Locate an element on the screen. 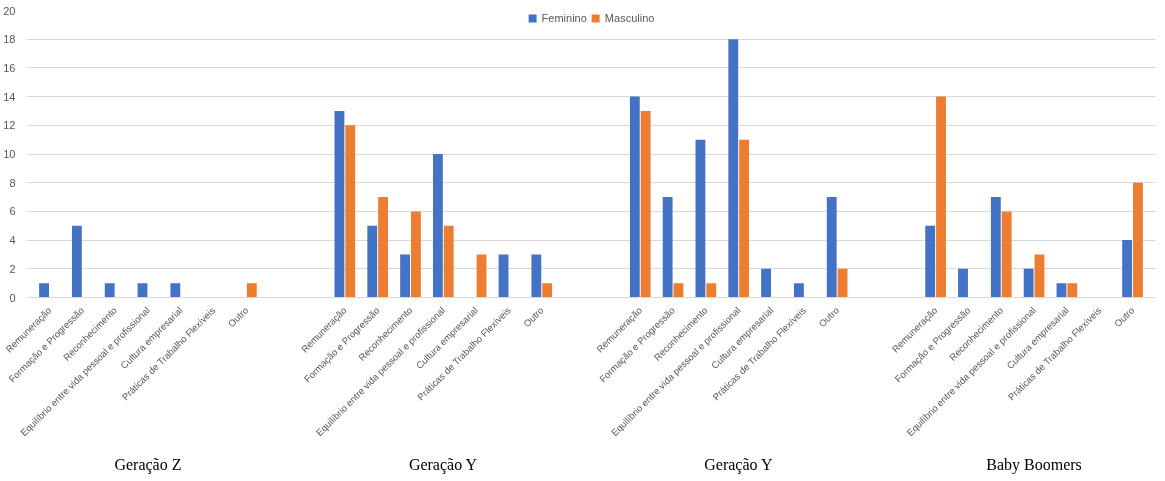 The height and width of the screenshot is (481, 1165). y-tick-label: 20 is located at coordinates (9, 10).